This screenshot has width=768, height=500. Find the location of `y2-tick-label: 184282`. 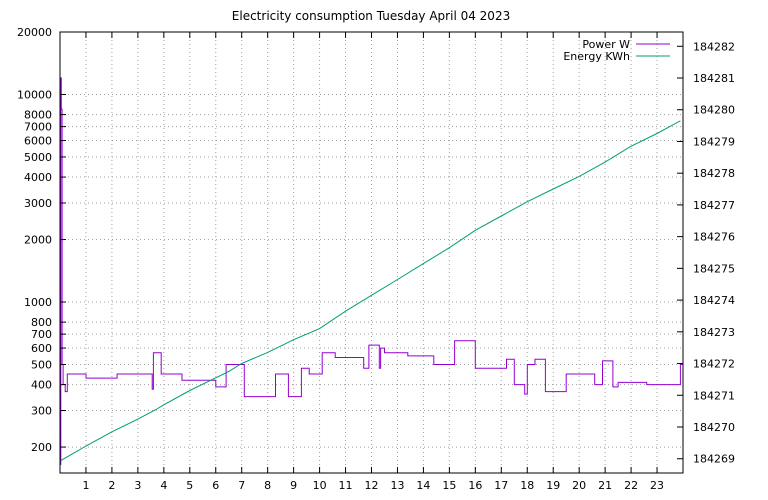

y2-tick-label: 184282 is located at coordinates (714, 46).